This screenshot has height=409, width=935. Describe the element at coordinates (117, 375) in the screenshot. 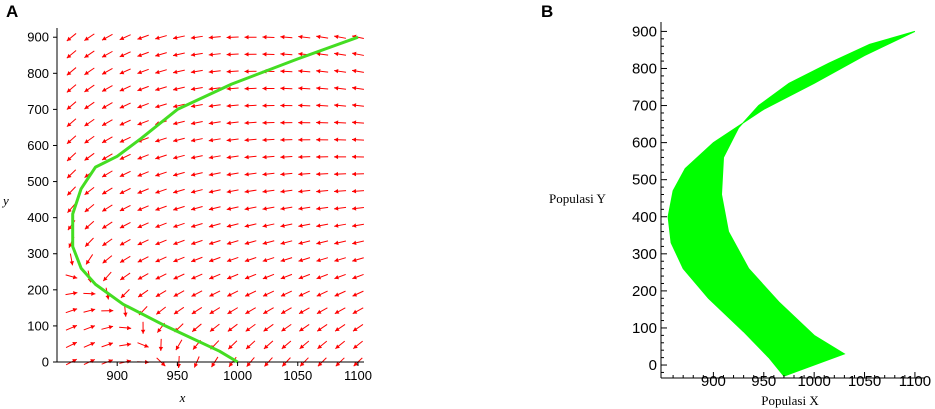

I see `x-tick-label: 900` at that location.